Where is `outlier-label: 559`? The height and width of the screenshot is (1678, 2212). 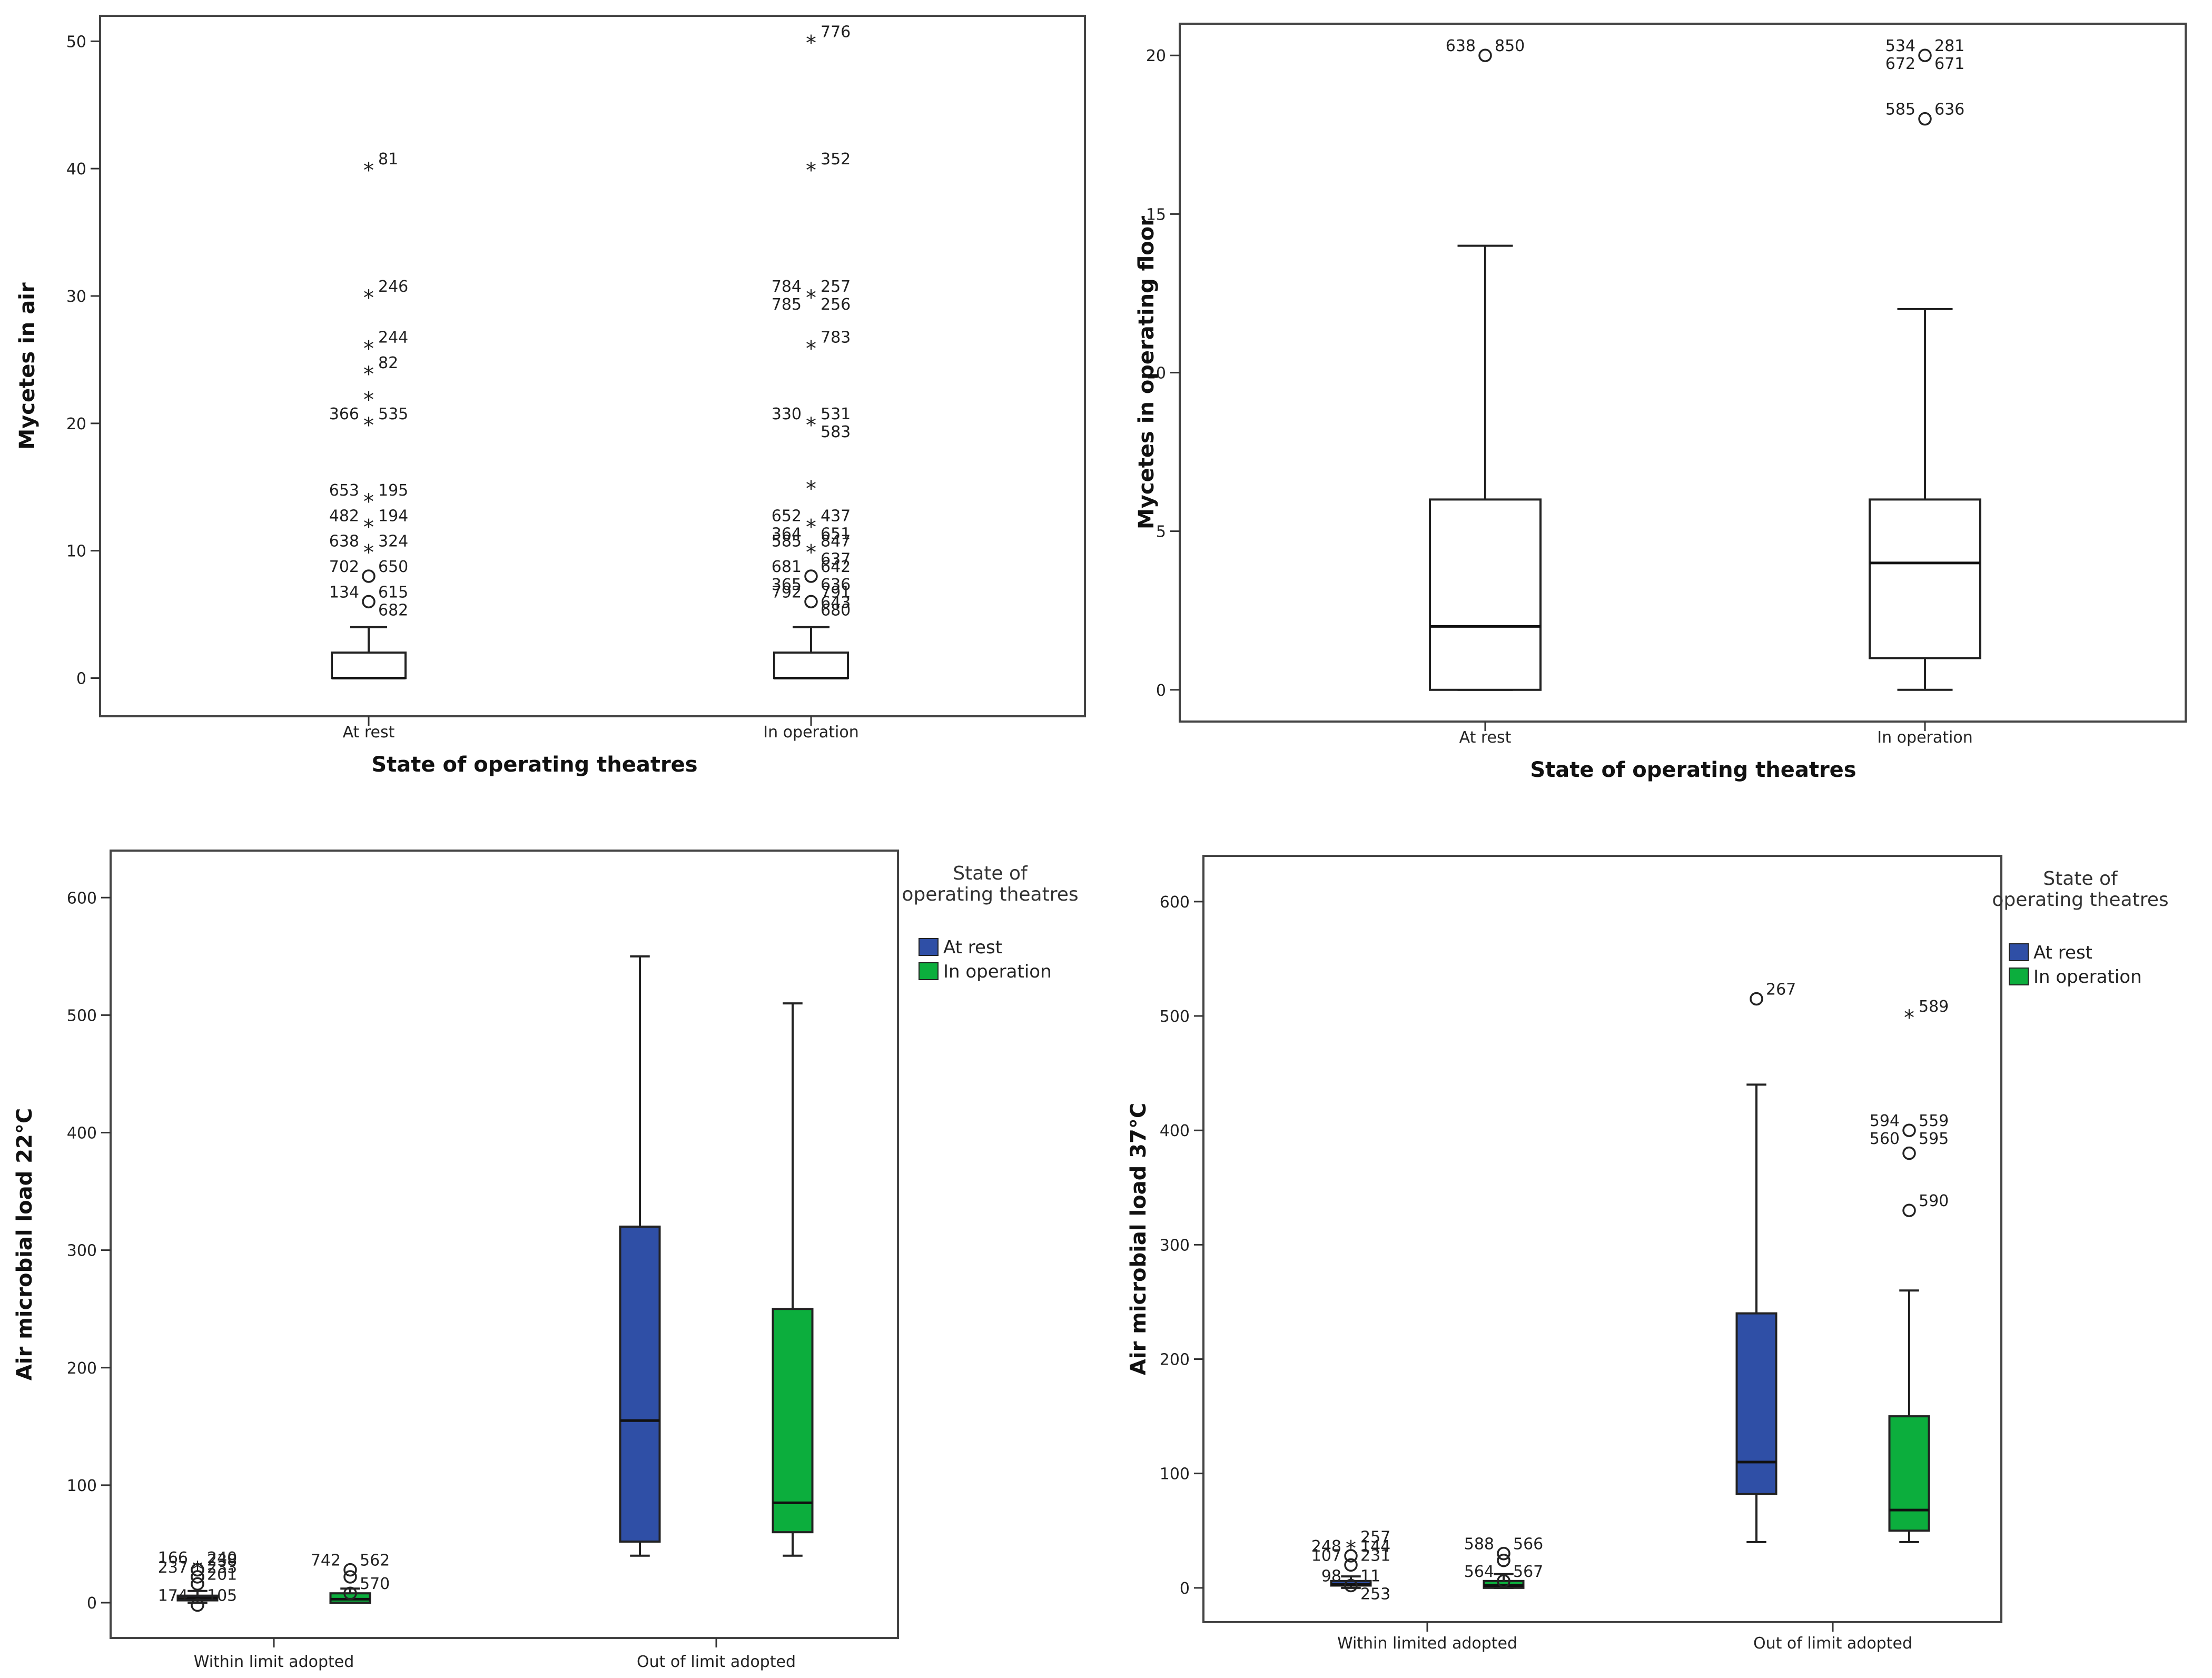 outlier-label: 559 is located at coordinates (1934, 1121).